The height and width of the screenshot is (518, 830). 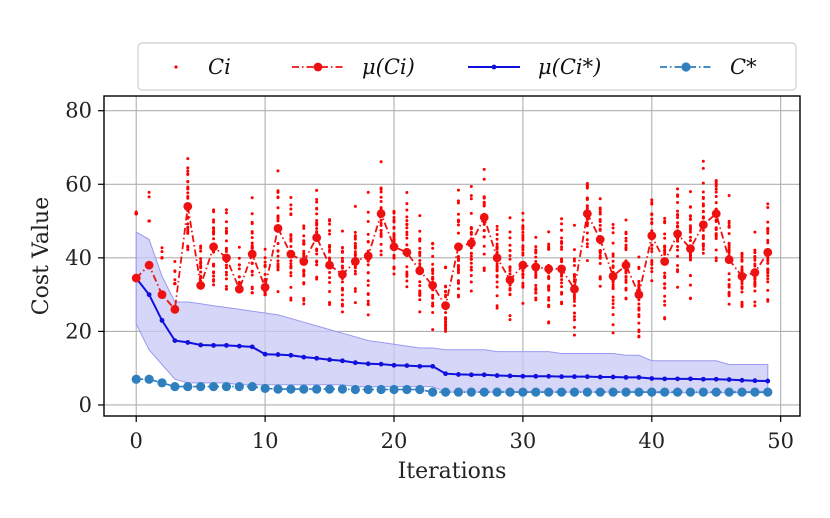 What do you see at coordinates (467, 66) in the screenshot?
I see `legend: Ci μ(Ci) μ(Ci*) C*` at bounding box center [467, 66].